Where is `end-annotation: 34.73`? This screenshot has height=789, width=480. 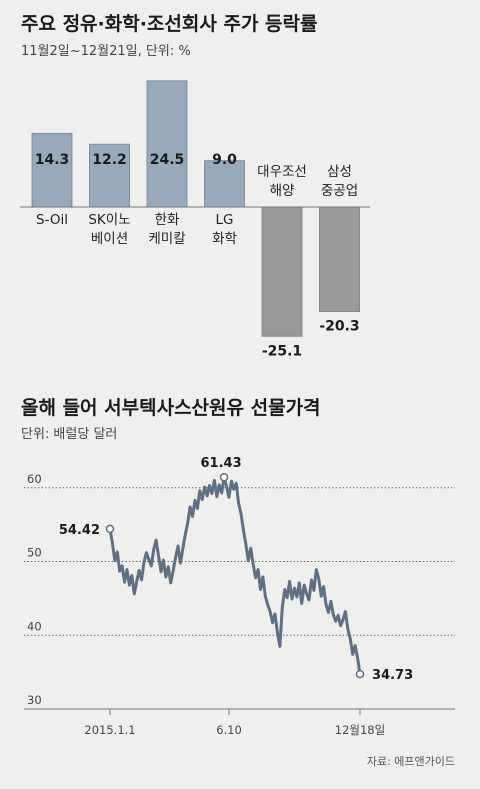
end-annotation: 34.73 is located at coordinates (392, 675).